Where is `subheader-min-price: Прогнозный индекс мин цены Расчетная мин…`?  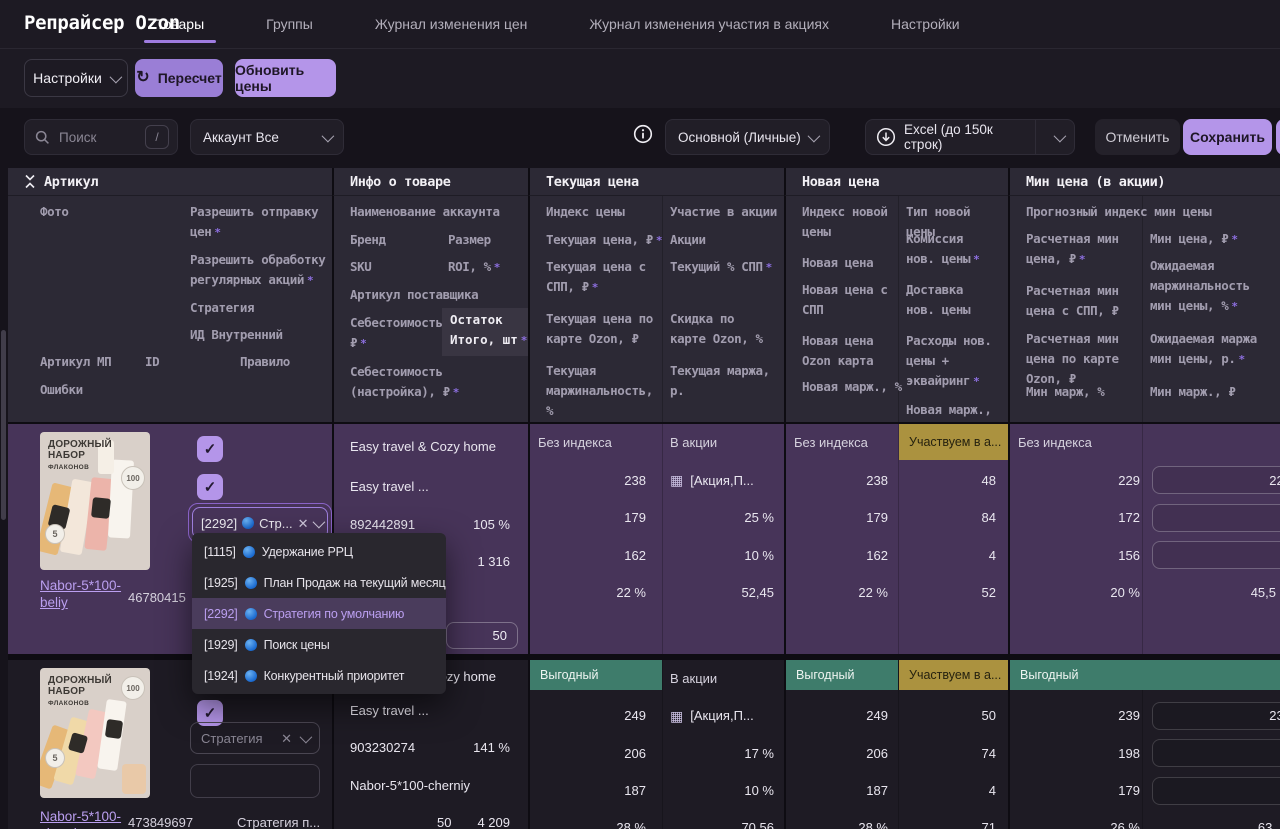
subheader-min-price: Прогнозный индекс мин цены Расчетная мин… is located at coordinates (1144, 309).